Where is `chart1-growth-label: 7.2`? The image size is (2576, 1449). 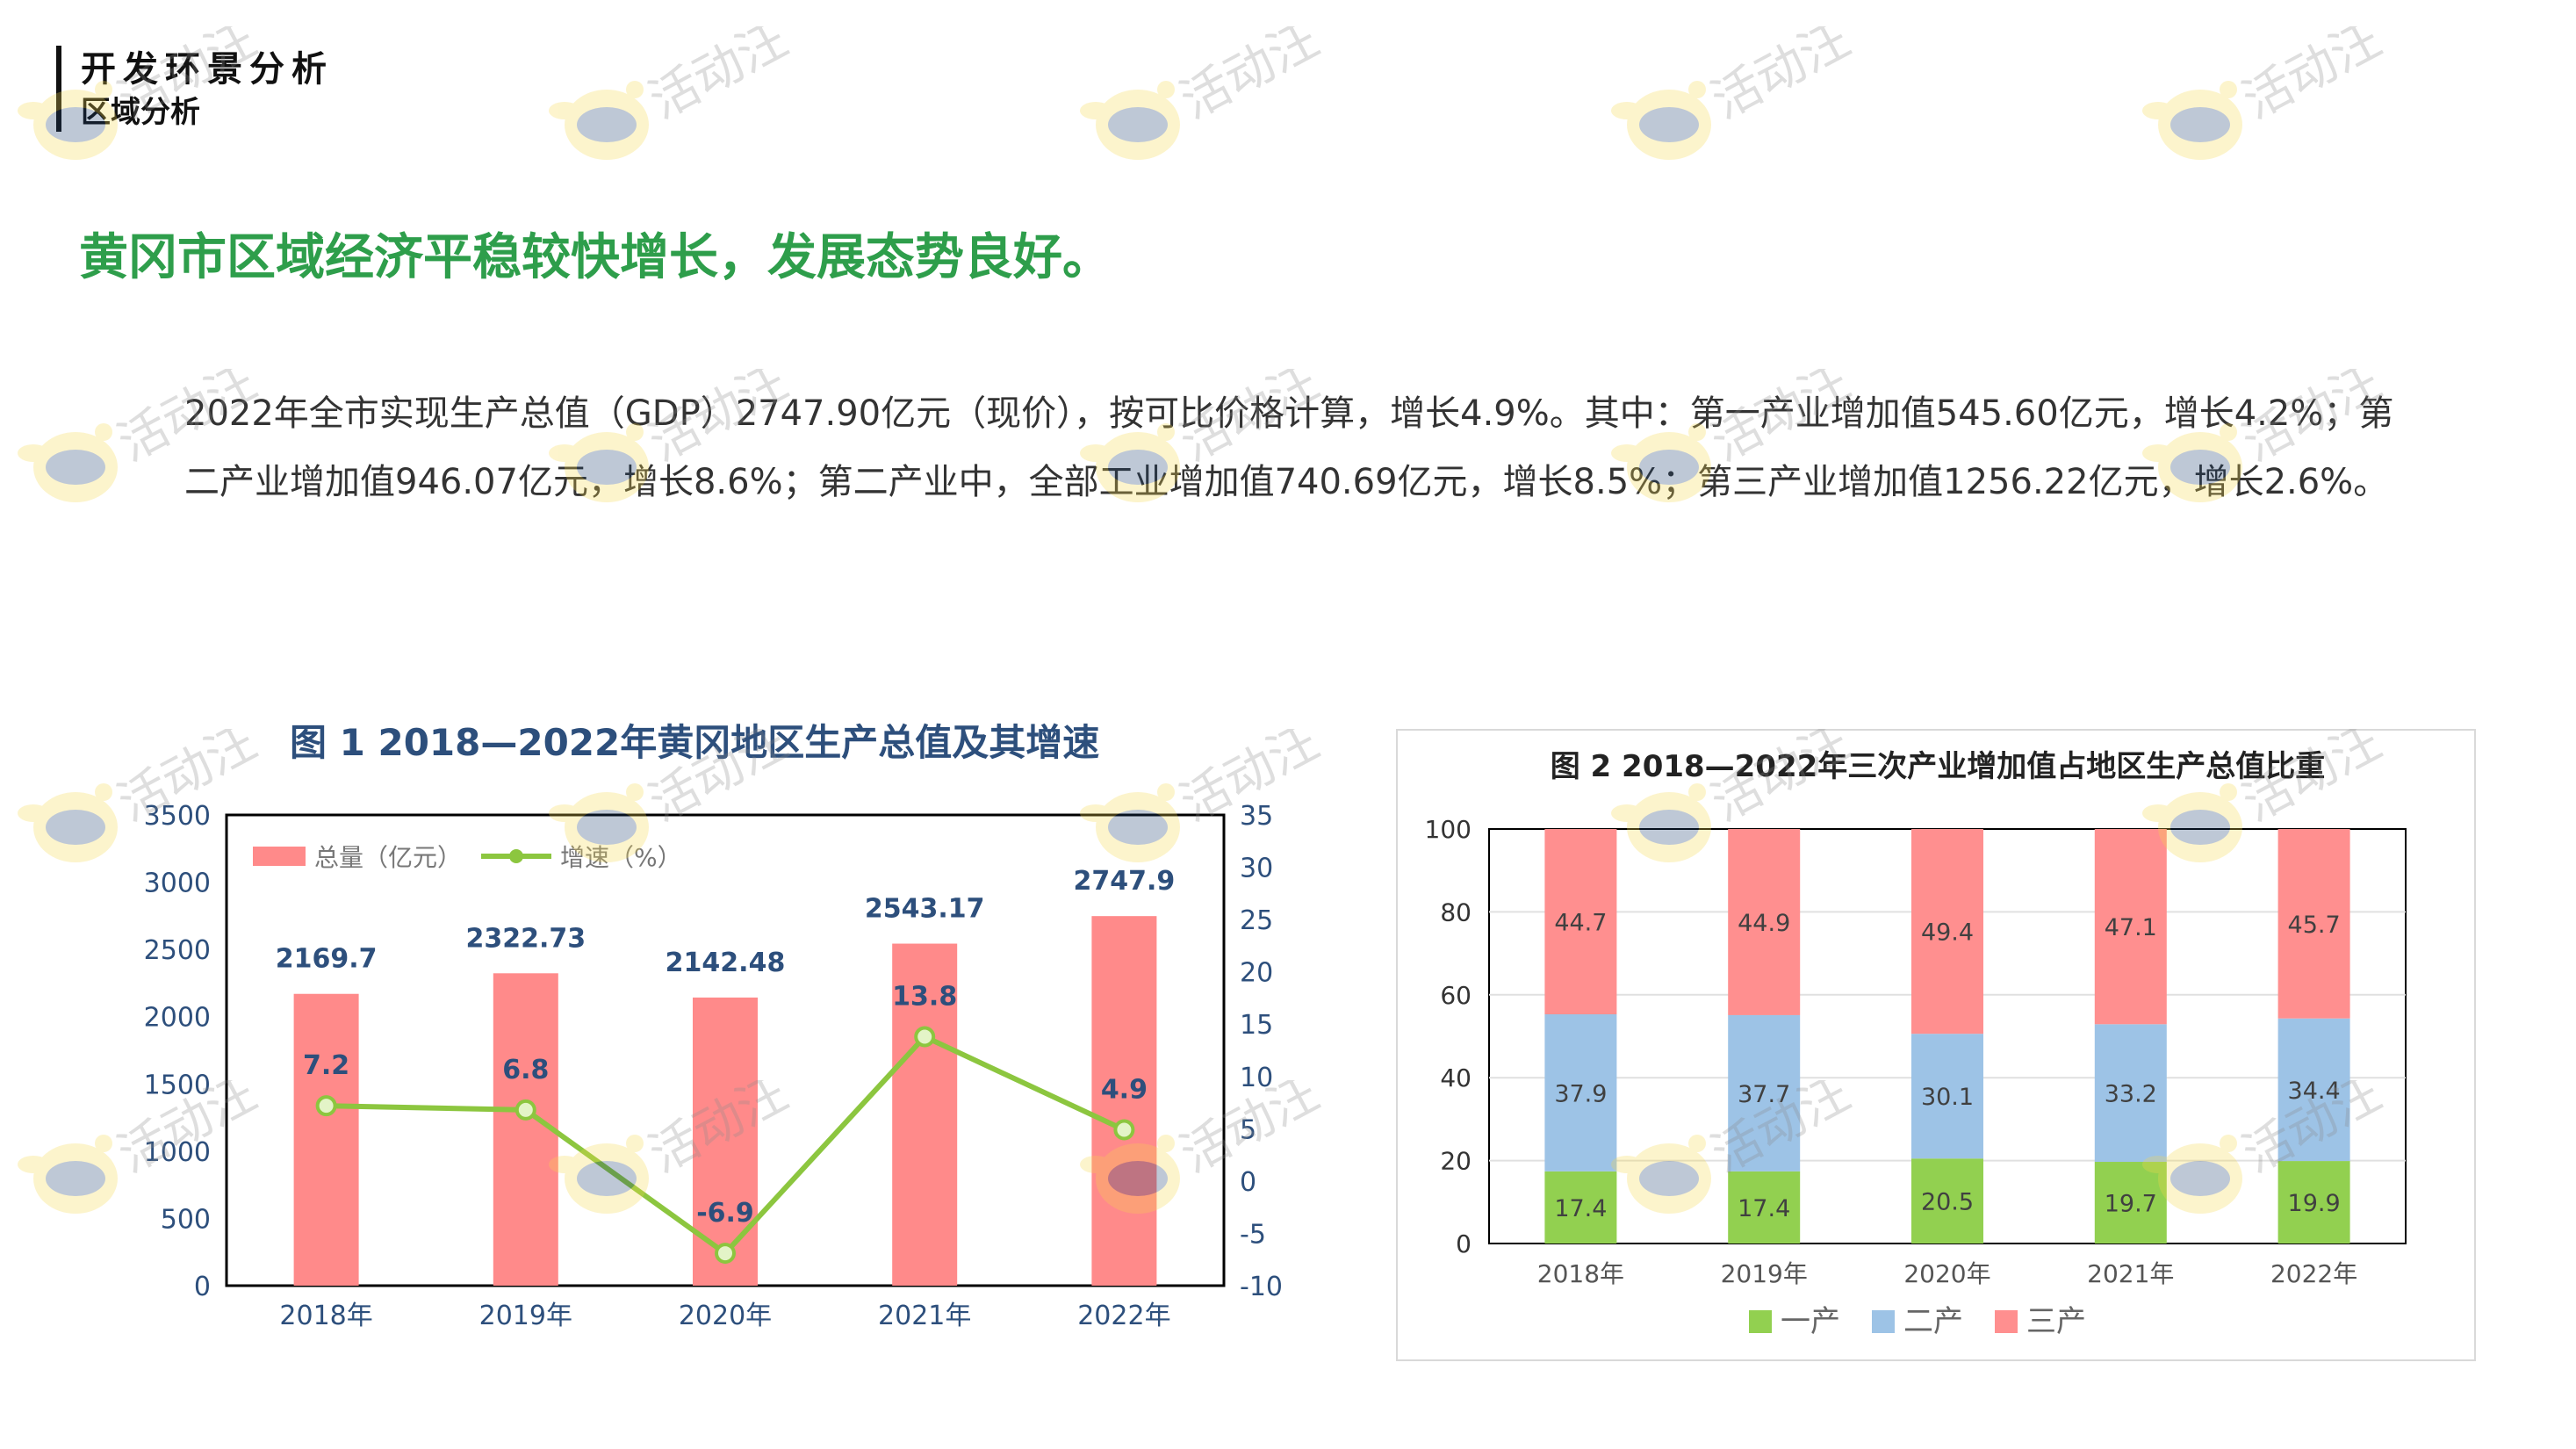
chart1-growth-label: 7.2 is located at coordinates (326, 1065).